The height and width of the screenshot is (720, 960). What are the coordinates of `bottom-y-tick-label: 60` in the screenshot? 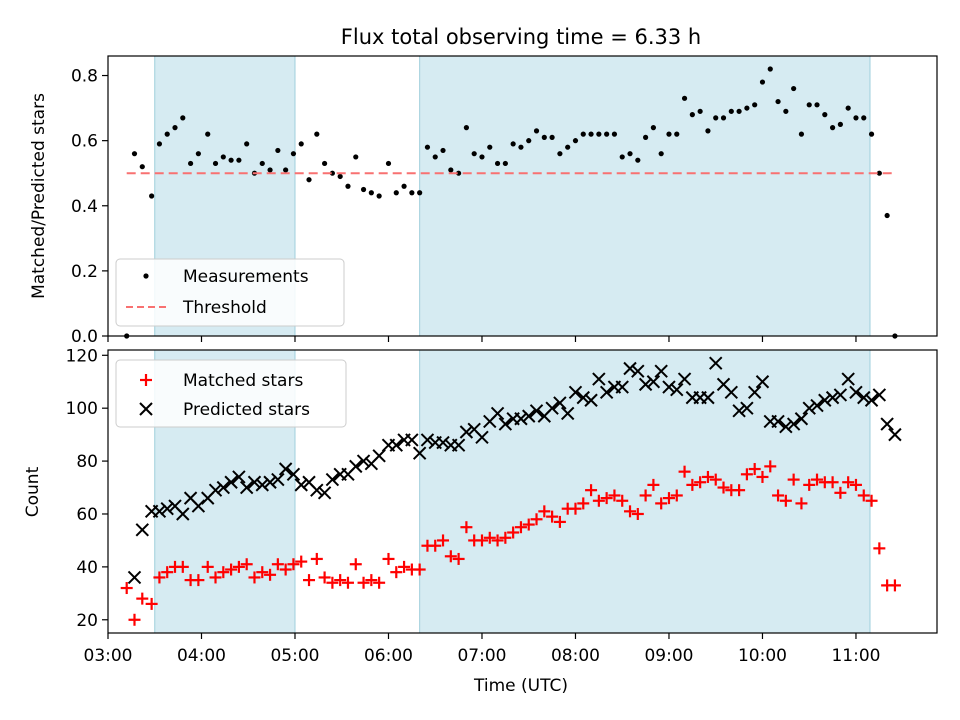 It's located at (87, 515).